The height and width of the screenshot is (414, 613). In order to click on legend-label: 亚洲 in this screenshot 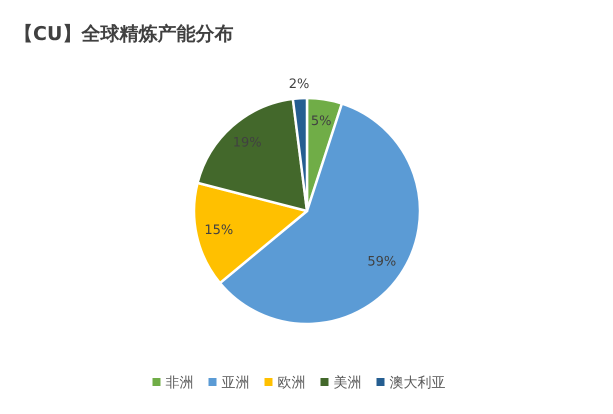, I will do `click(236, 383)`.